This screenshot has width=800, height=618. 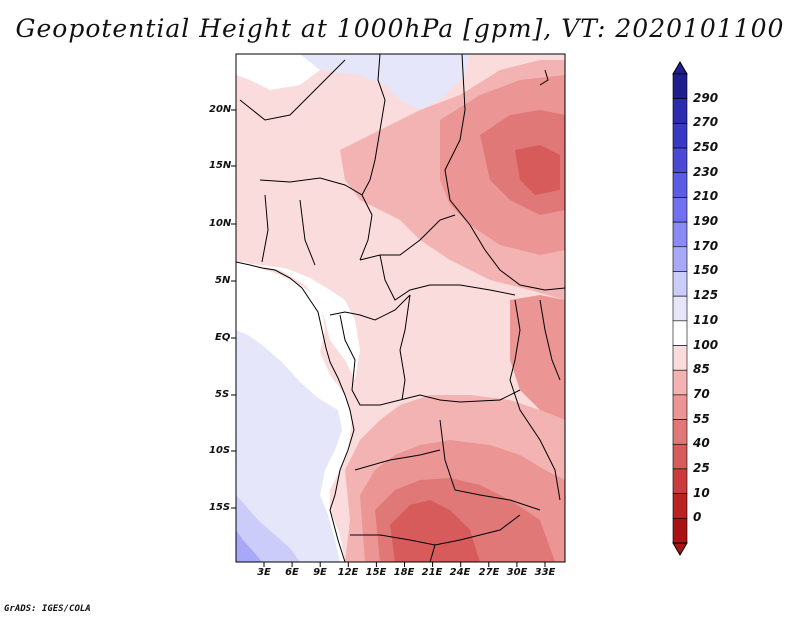 I want to click on colorbar-bottom-arrow, so click(x=680, y=549).